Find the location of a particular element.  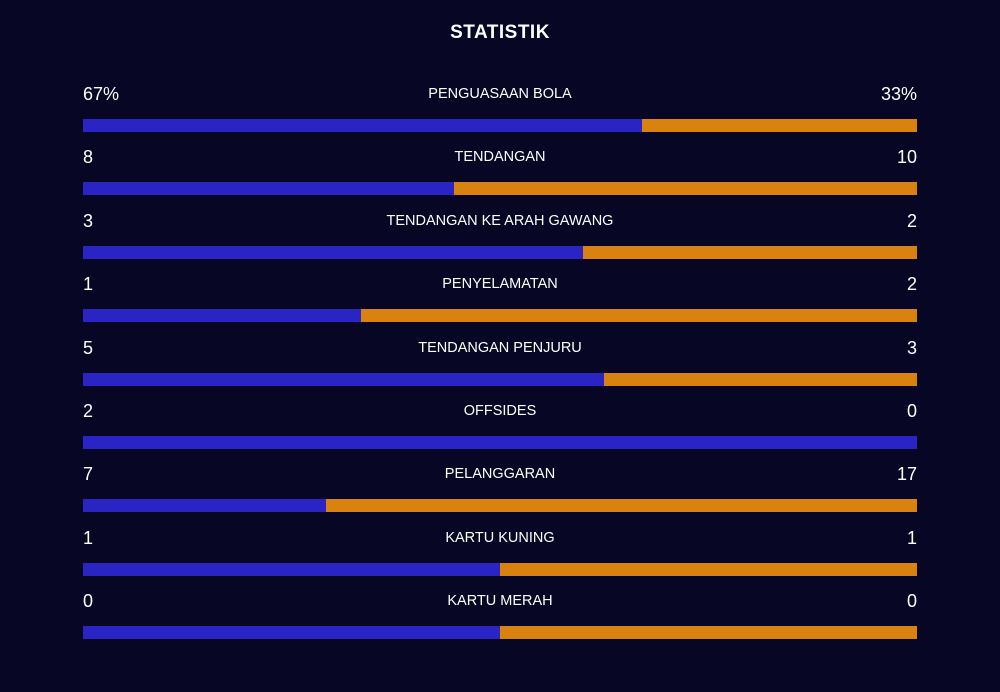

stat-header: 7 PELANGGARAN 17 is located at coordinates (500, 474).